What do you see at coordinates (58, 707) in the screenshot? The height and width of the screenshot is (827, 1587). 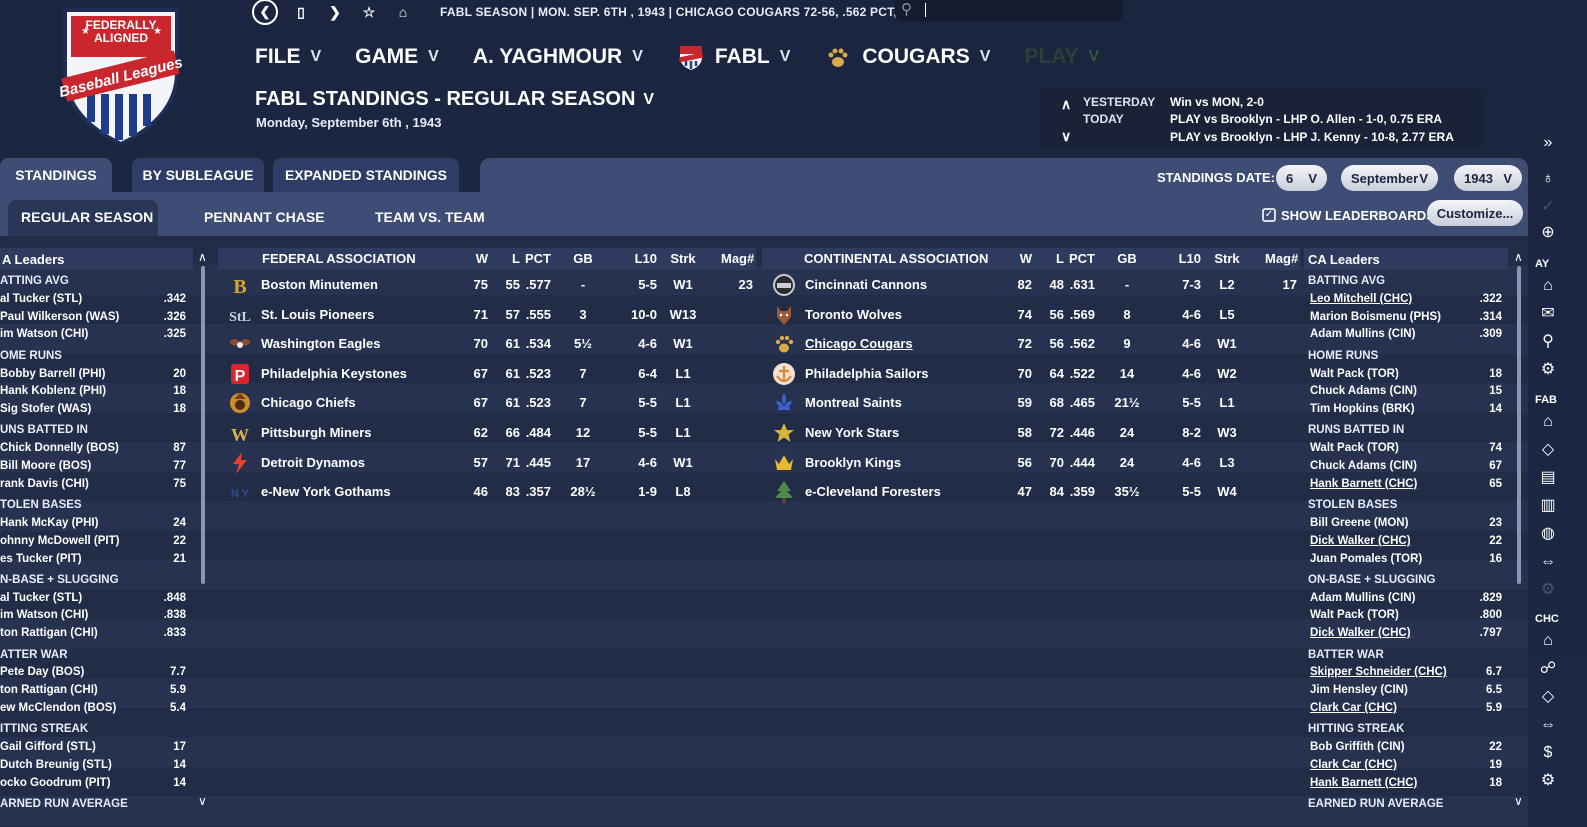 I see `leader-name: ew McClendon (BOS)` at bounding box center [58, 707].